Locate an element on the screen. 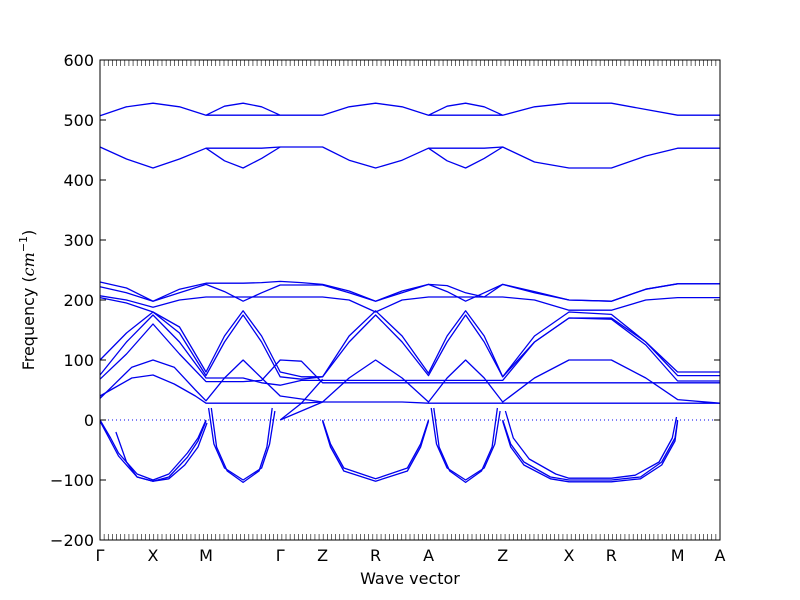  y-axis-title-exponent: −1 is located at coordinates (23, 244).